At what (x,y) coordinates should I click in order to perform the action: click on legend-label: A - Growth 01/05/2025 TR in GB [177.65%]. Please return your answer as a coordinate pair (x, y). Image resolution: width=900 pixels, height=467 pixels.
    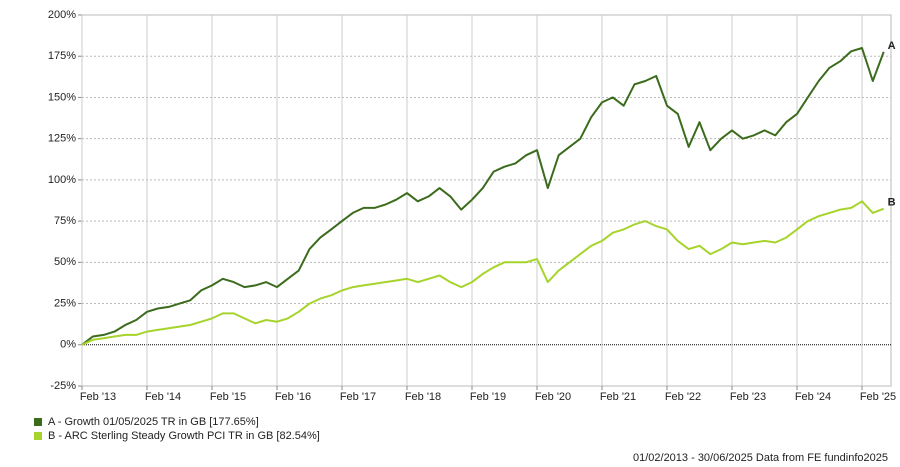
    Looking at the image, I should click on (153, 422).